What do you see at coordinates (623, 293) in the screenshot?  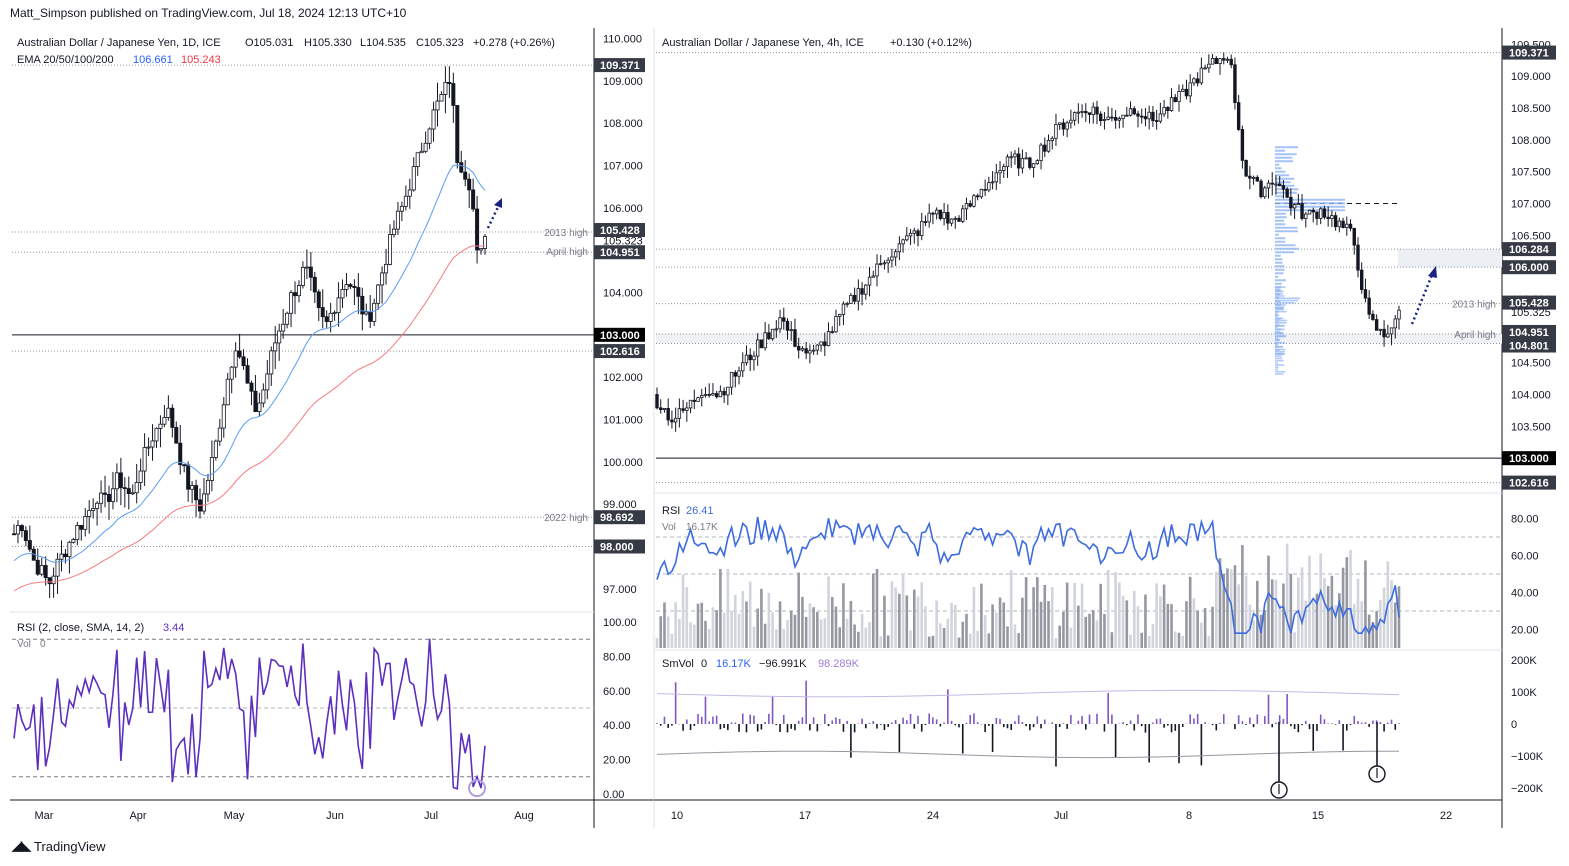 I see `left-price-tick: 104.000` at bounding box center [623, 293].